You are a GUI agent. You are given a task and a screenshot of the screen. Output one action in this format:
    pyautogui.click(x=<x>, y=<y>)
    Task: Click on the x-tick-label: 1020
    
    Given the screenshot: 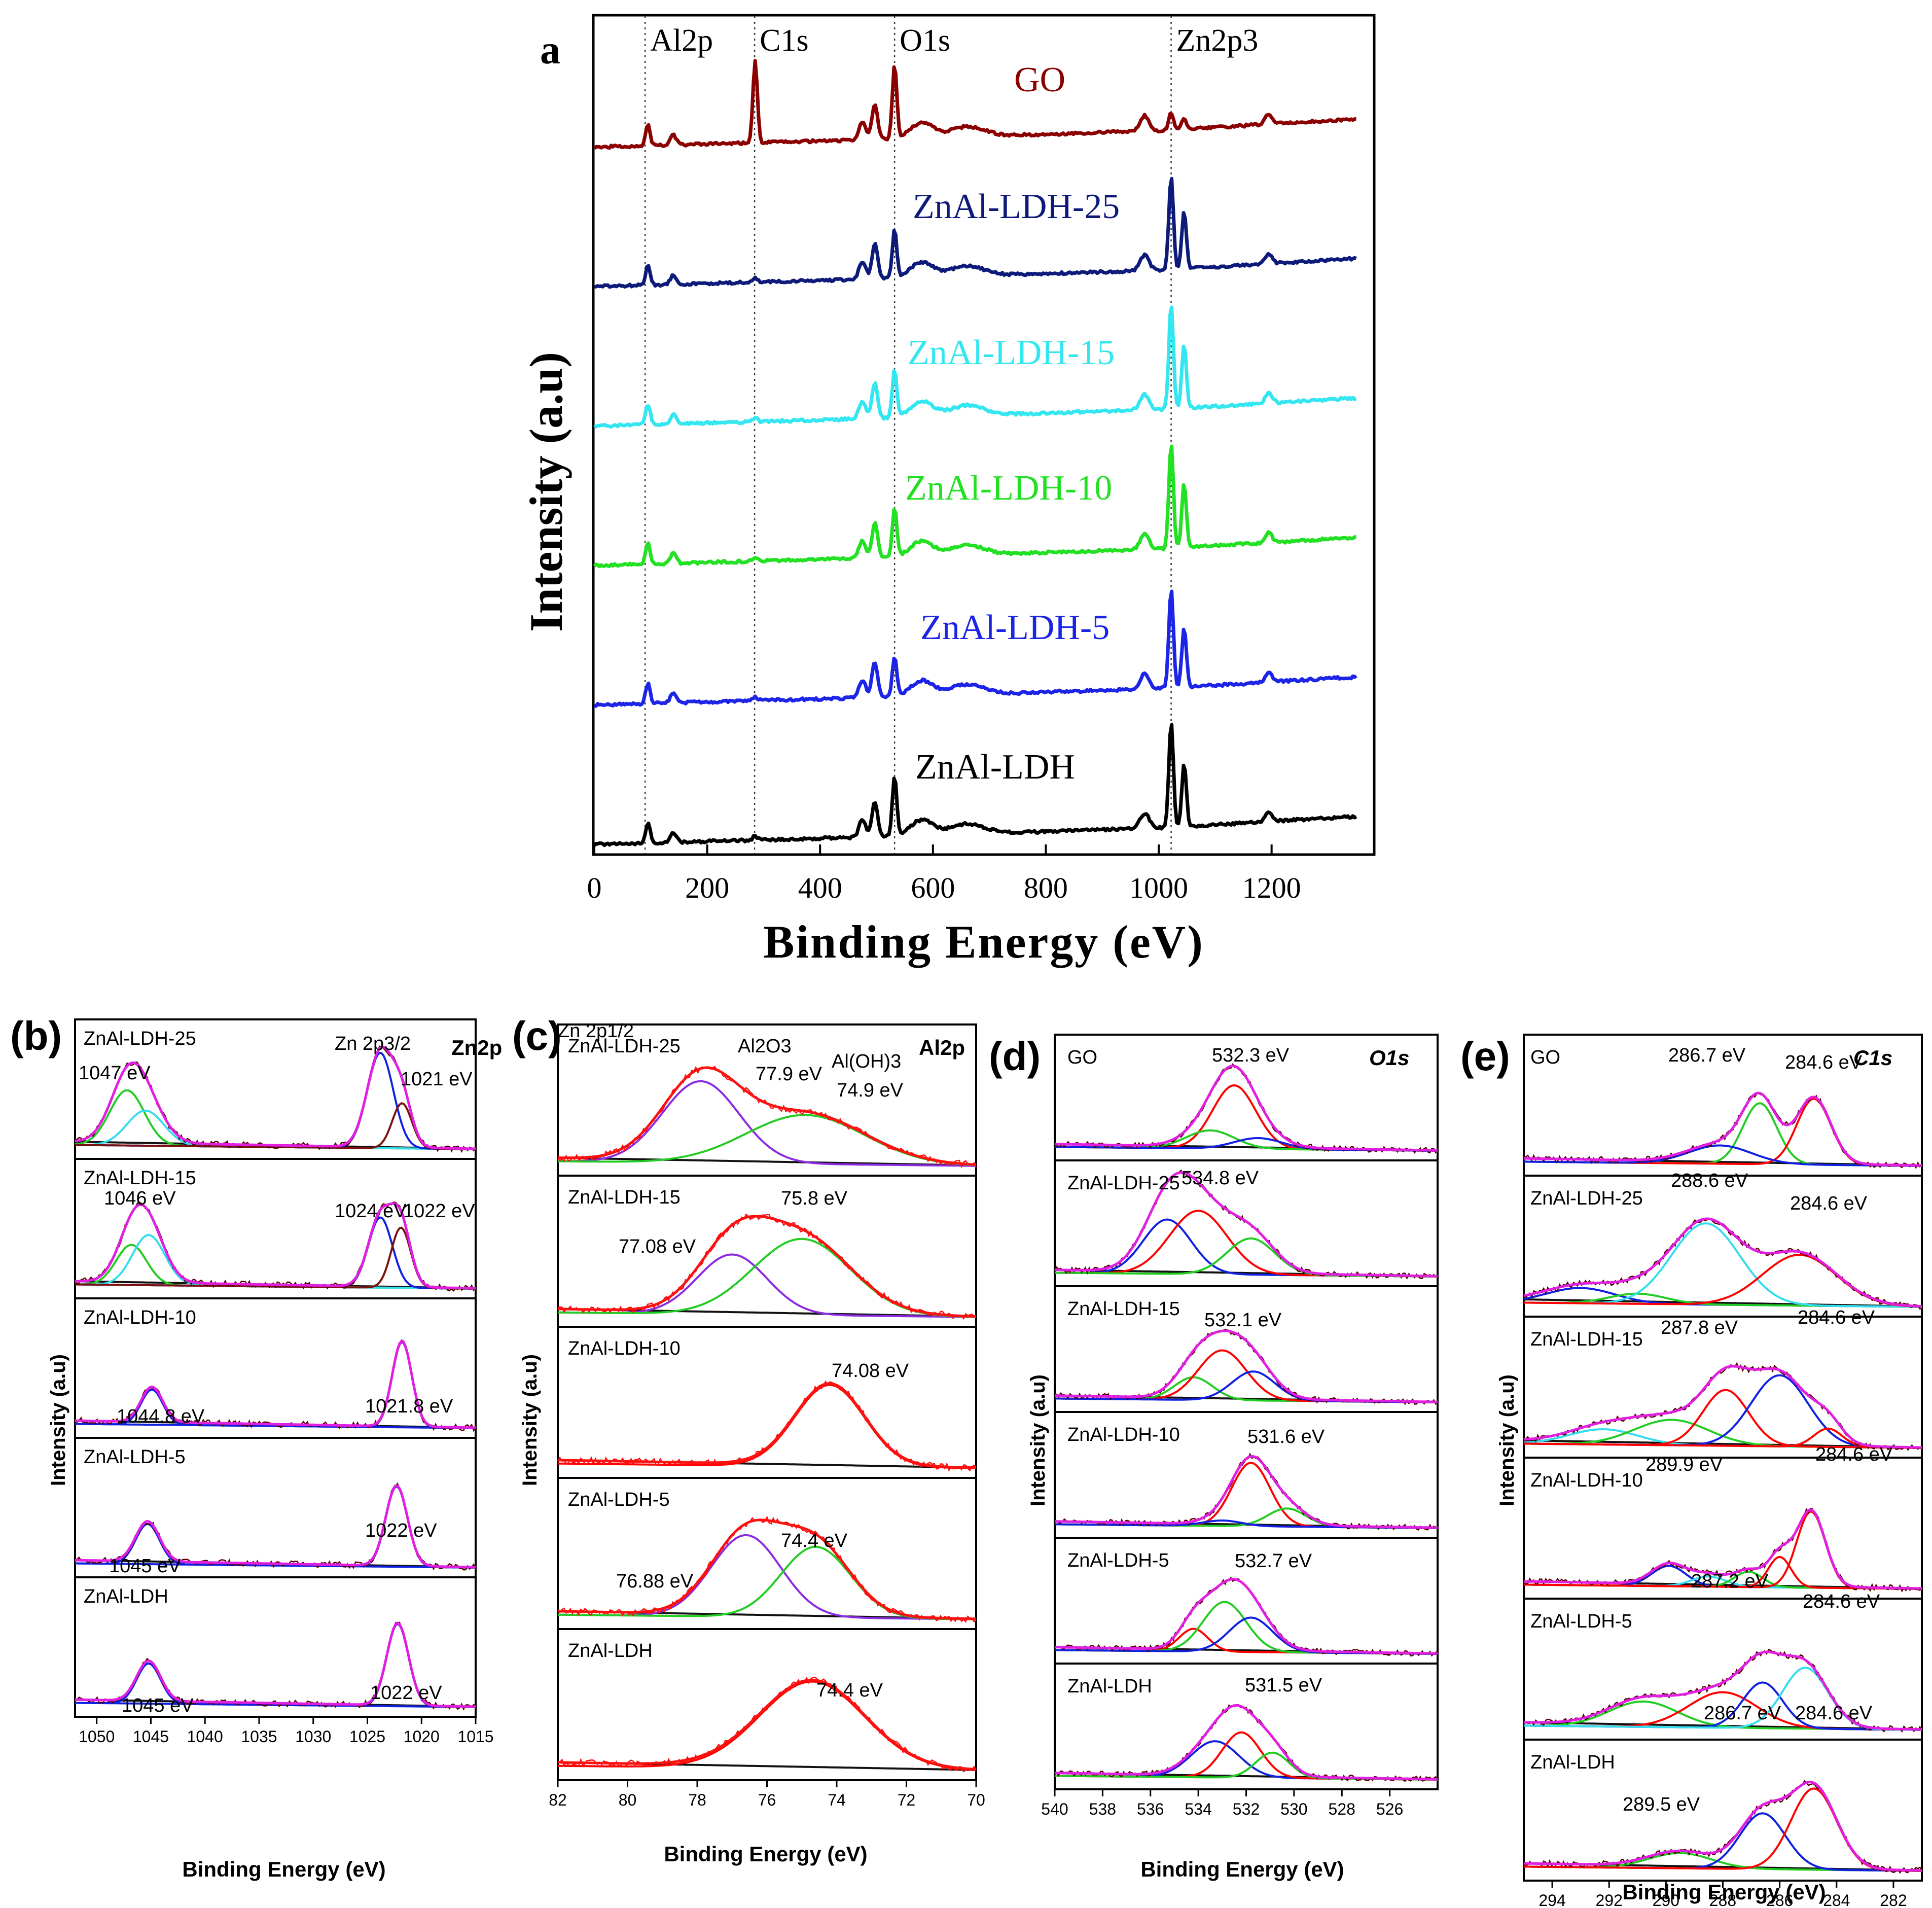 What is the action you would take?
    pyautogui.click(x=422, y=1736)
    